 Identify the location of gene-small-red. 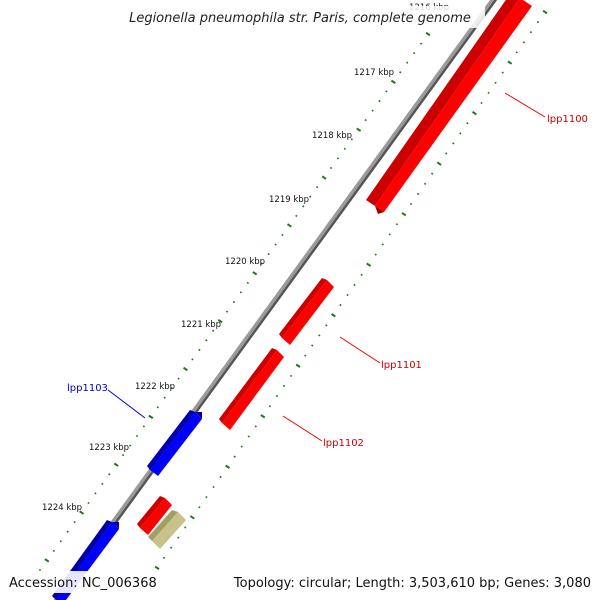
(154, 515).